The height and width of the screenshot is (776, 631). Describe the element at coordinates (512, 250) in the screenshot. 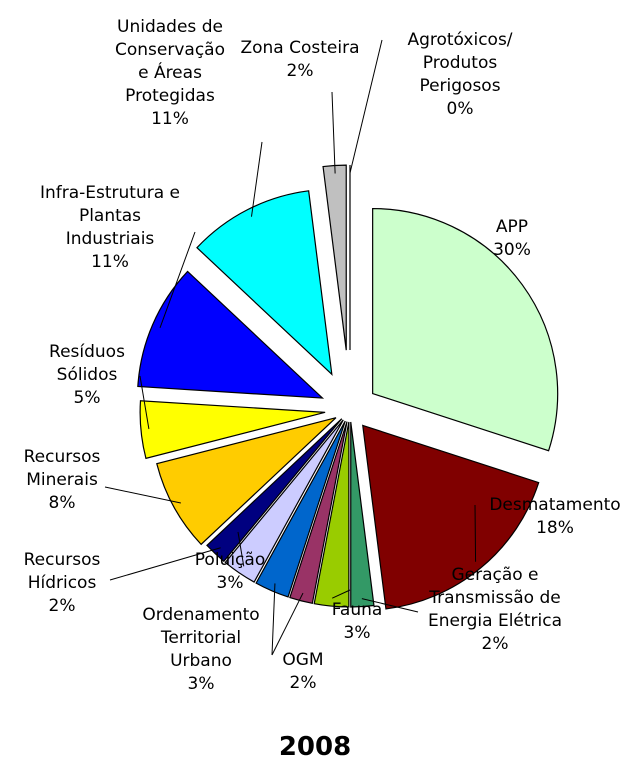

I see `slice-value-label: 30%` at that location.